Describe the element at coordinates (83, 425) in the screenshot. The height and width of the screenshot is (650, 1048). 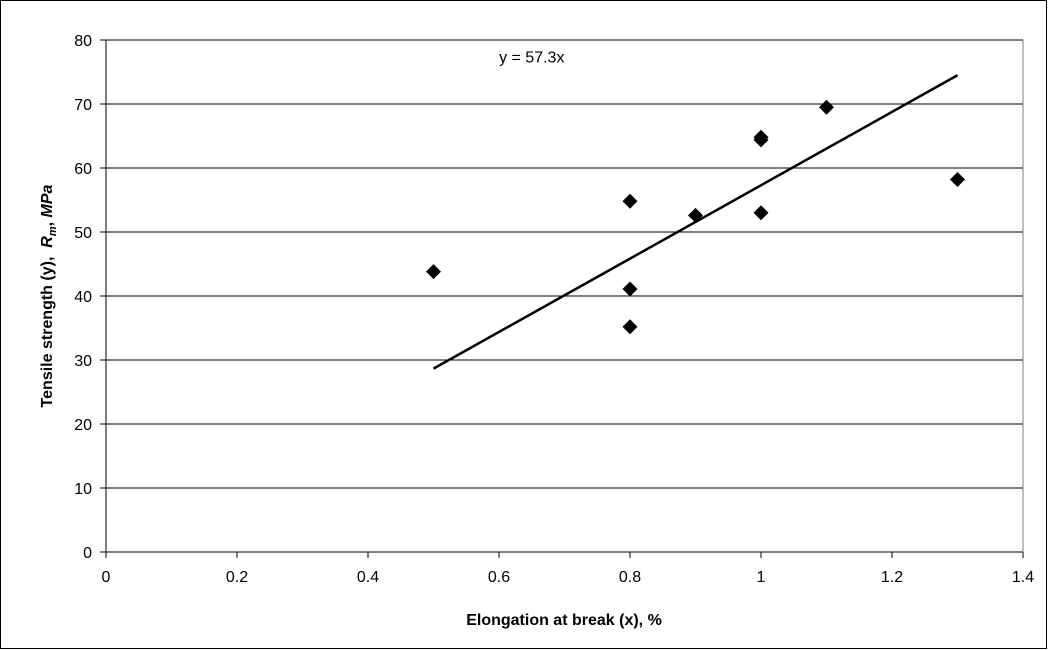
I see `y-tick-label: 20` at that location.